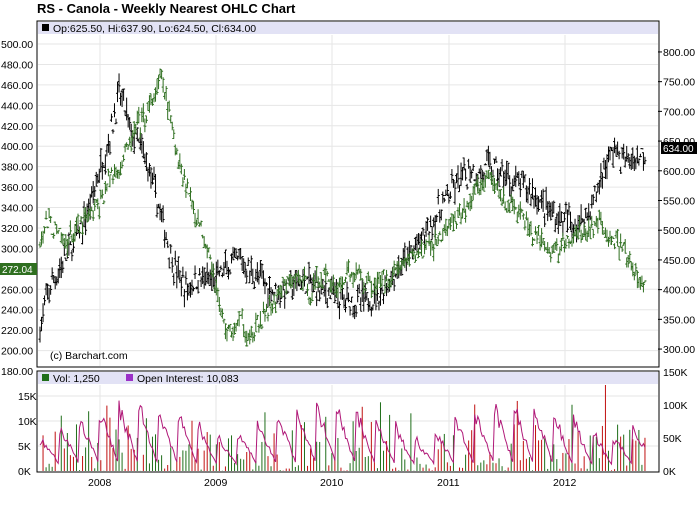 Image resolution: width=700 pixels, height=512 pixels. What do you see at coordinates (216, 483) in the screenshot?
I see `x-axis-label: 2009` at bounding box center [216, 483].